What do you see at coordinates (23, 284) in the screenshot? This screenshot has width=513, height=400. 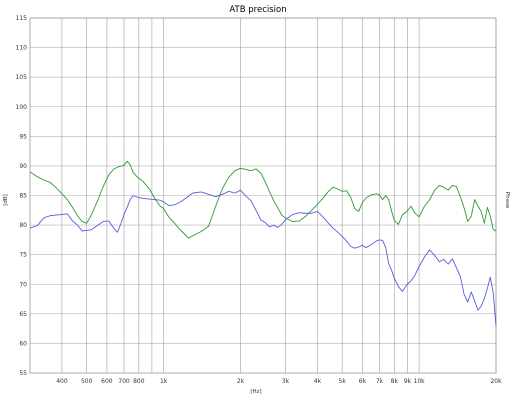 I see `y-tick-label: 70` at bounding box center [23, 284].